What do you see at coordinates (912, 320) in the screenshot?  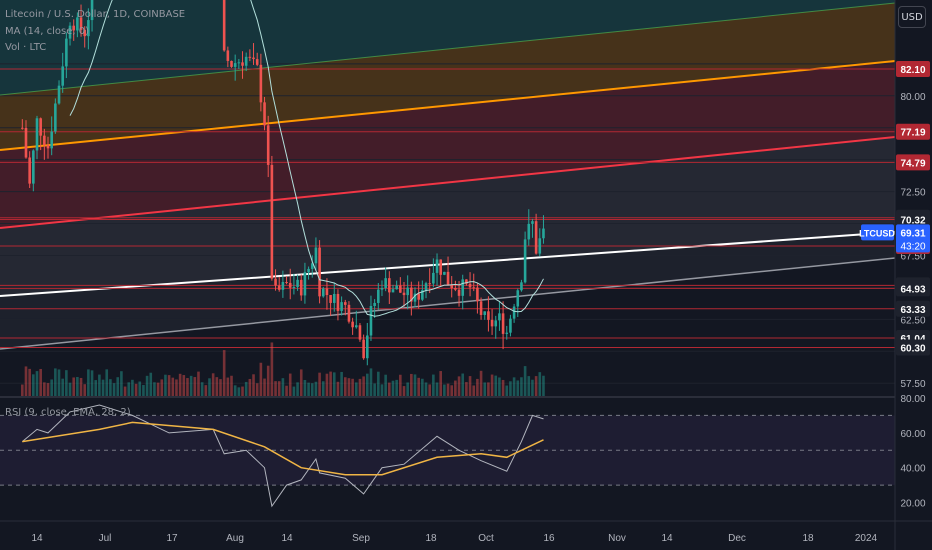 I see `y-tick-label: 62.50` at bounding box center [912, 320].